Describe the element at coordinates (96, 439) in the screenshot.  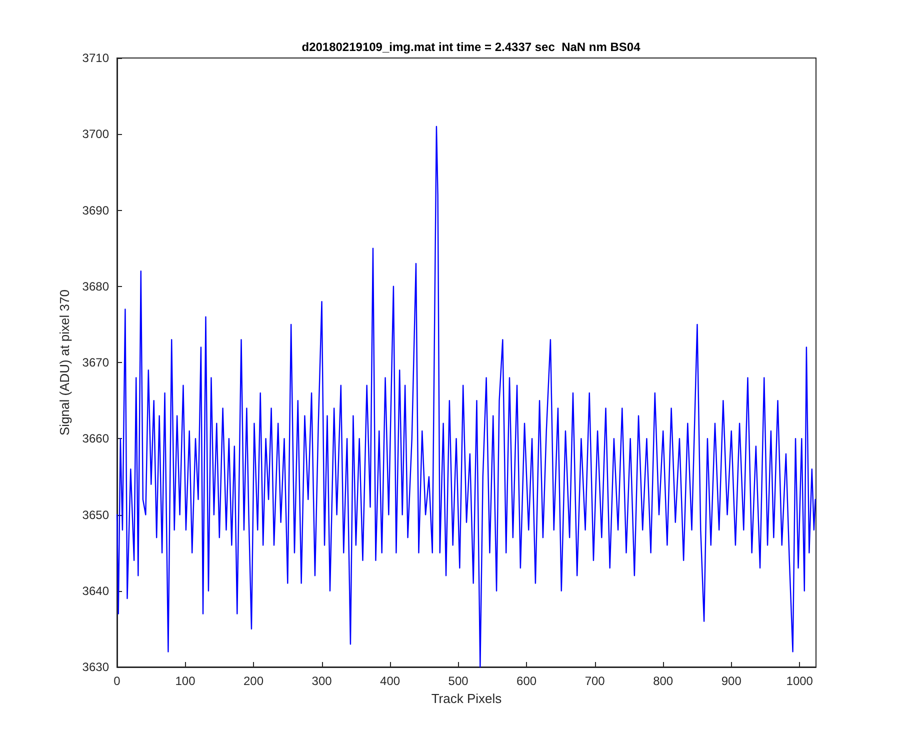
I see `y-tick-label: 3660` at that location.